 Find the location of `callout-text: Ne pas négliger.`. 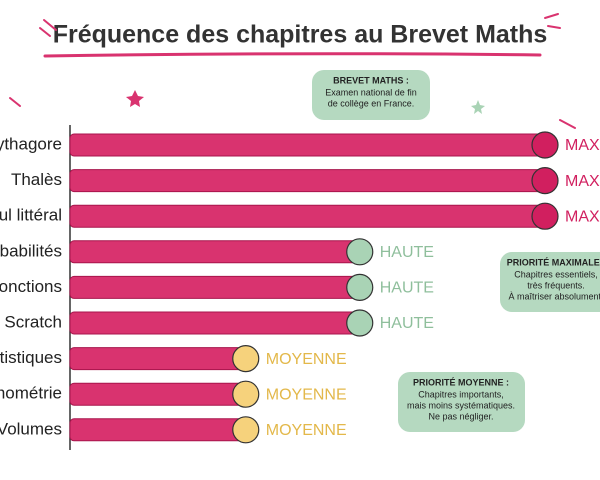

callout-text: Ne pas négliger. is located at coordinates (460, 416).